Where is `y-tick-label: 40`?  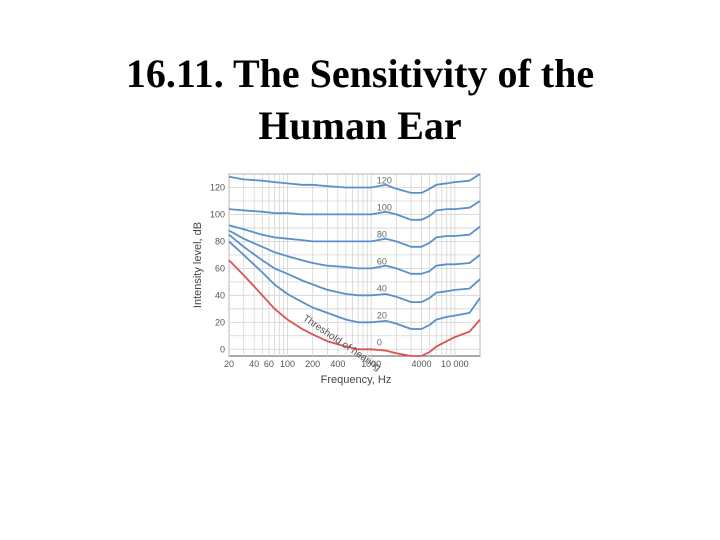
y-tick-label: 40 is located at coordinates (220, 295).